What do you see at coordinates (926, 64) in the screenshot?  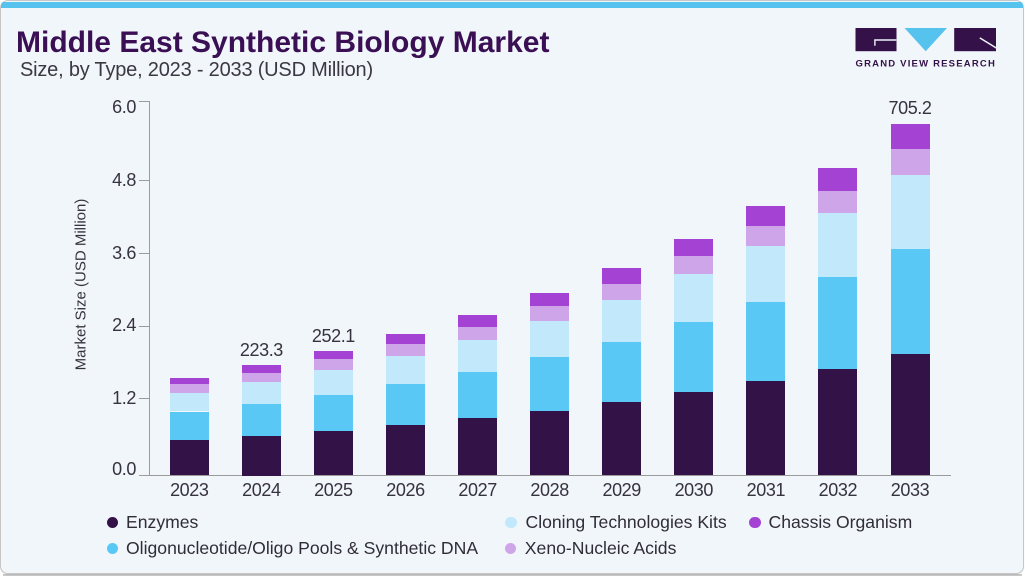 I see `svg-text: GRAND VIEW RESEARCH` at bounding box center [926, 64].